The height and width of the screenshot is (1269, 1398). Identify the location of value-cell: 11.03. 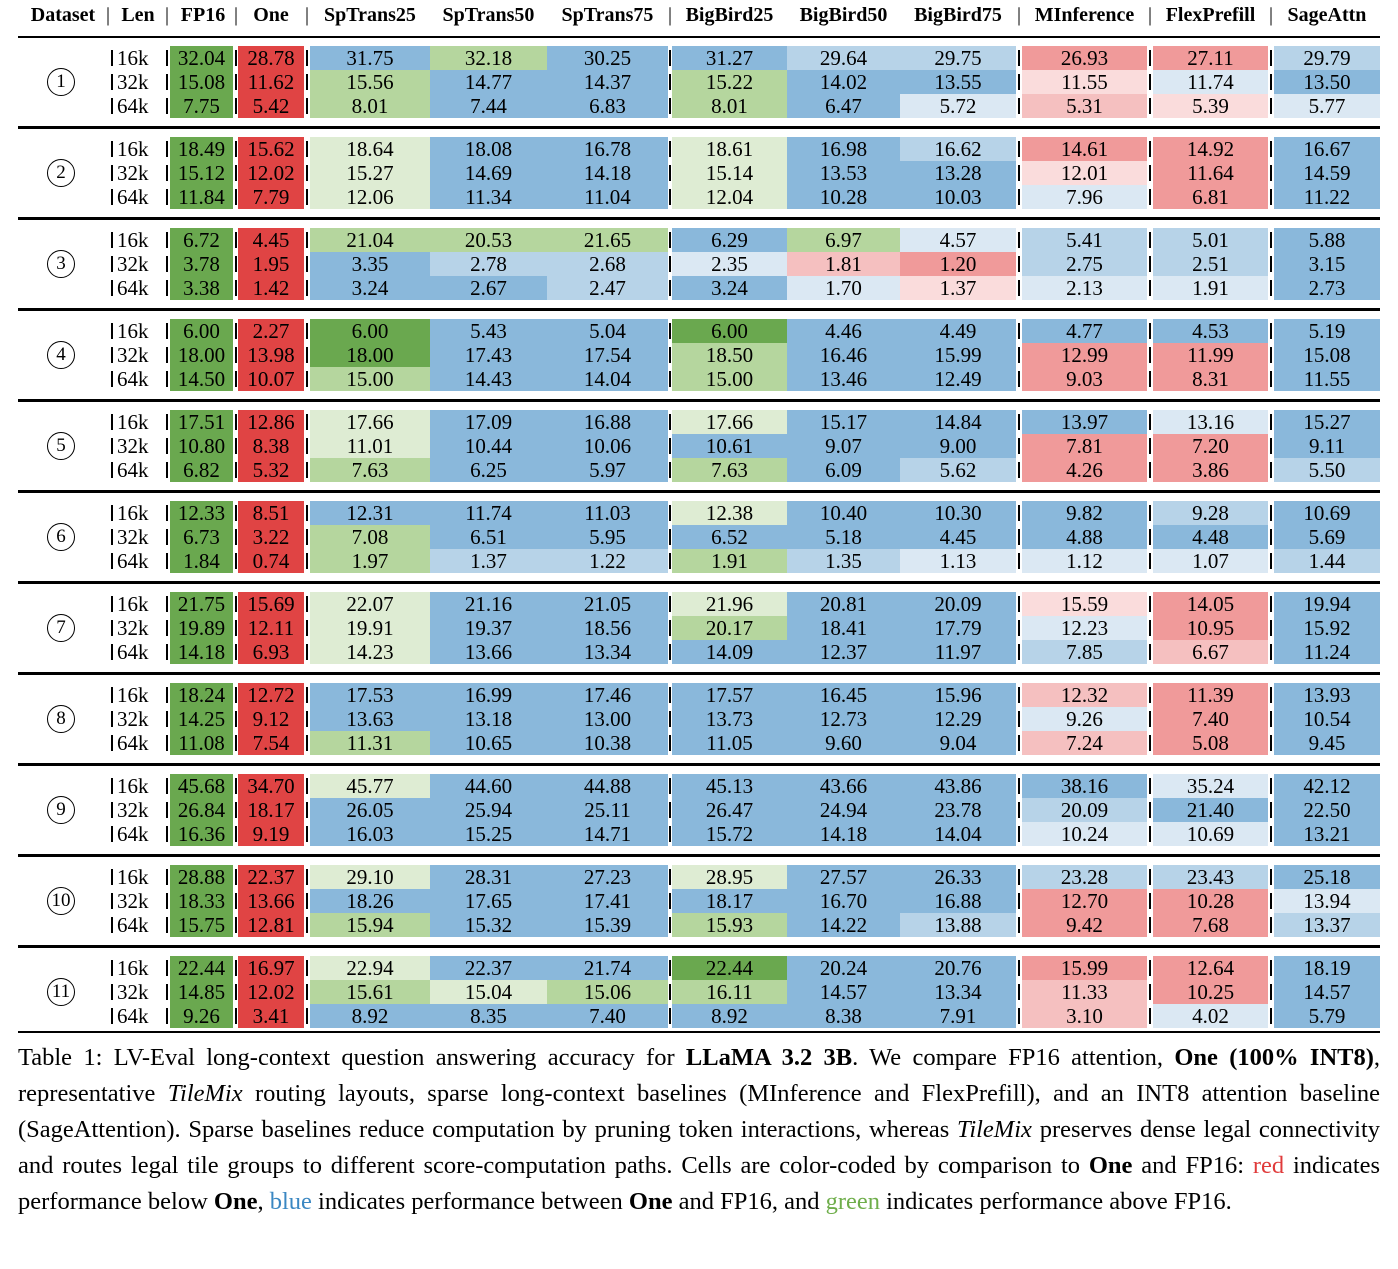
(607, 513).